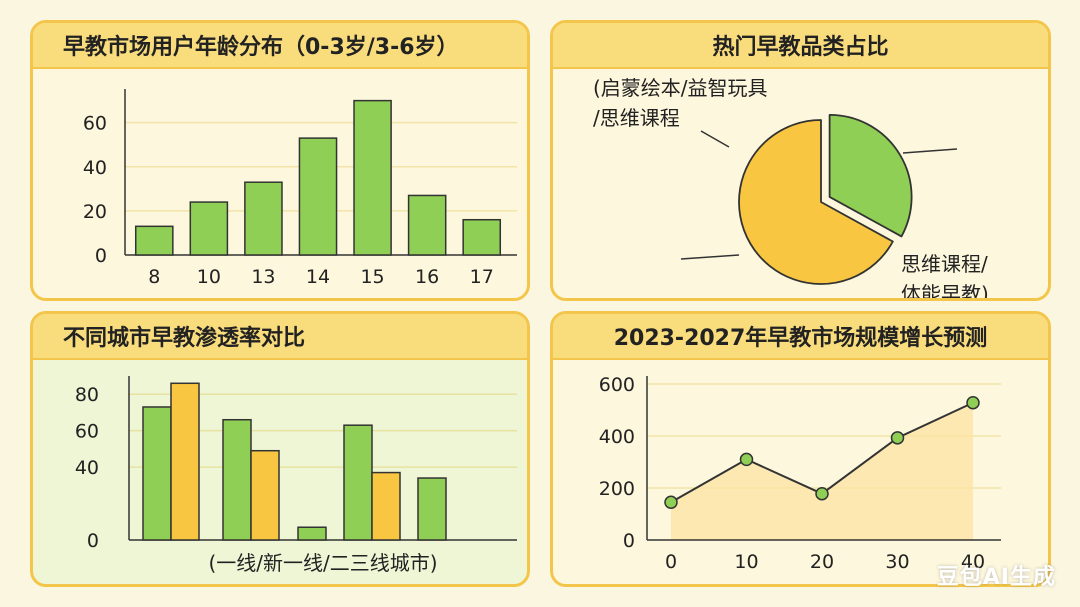 The image size is (1080, 607). Describe the element at coordinates (822, 471) in the screenshot. I see `area-fill` at that location.